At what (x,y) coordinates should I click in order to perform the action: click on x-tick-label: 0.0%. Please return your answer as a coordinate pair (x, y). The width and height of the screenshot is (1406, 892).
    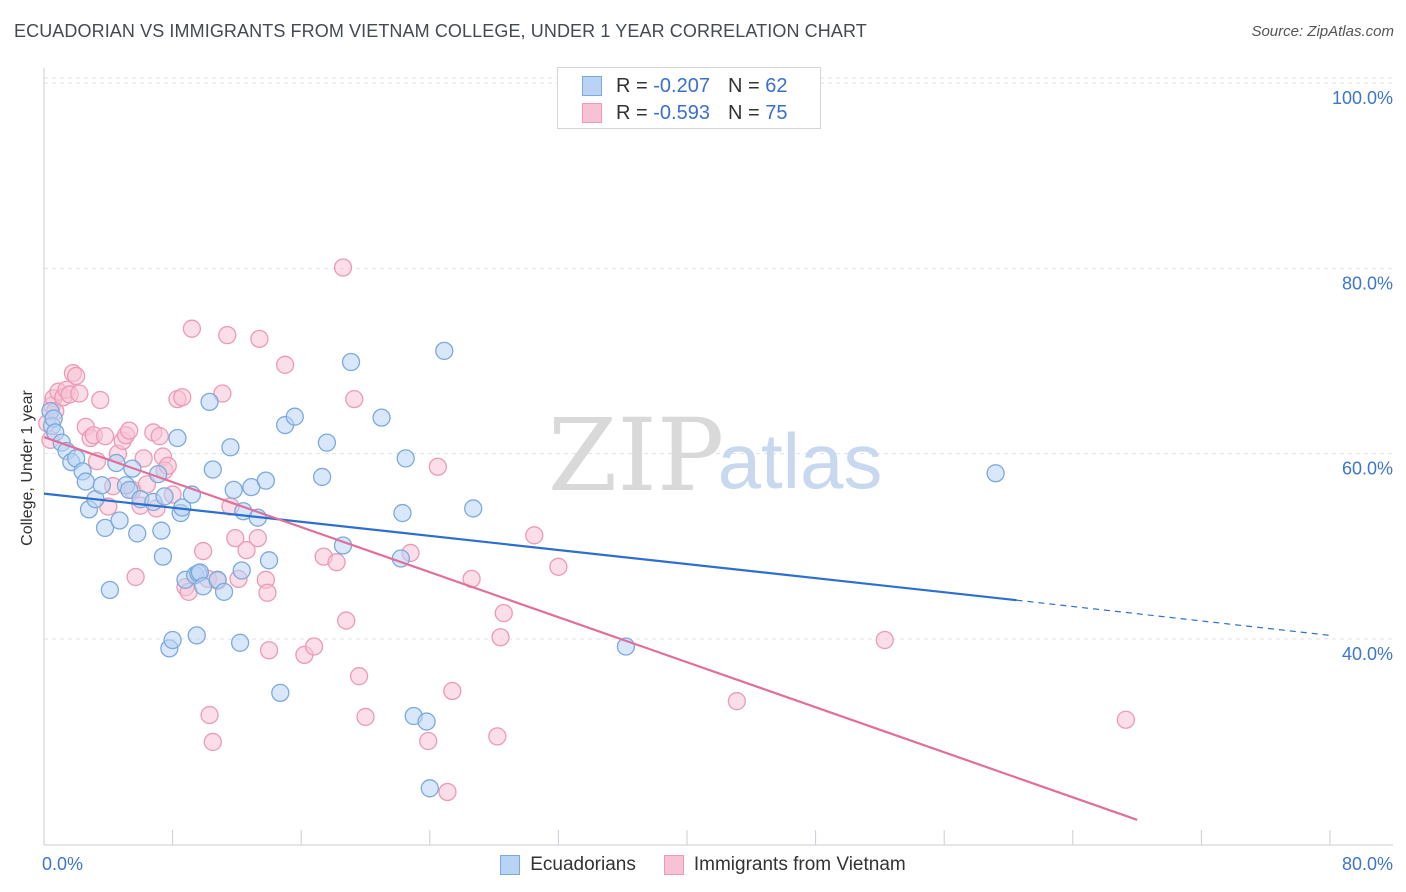
    Looking at the image, I should click on (62, 864).